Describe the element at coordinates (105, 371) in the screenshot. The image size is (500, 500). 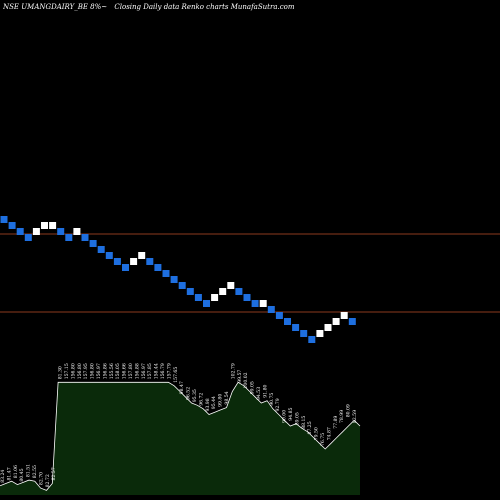
I see `volume-price-label: 156.86` at that location.